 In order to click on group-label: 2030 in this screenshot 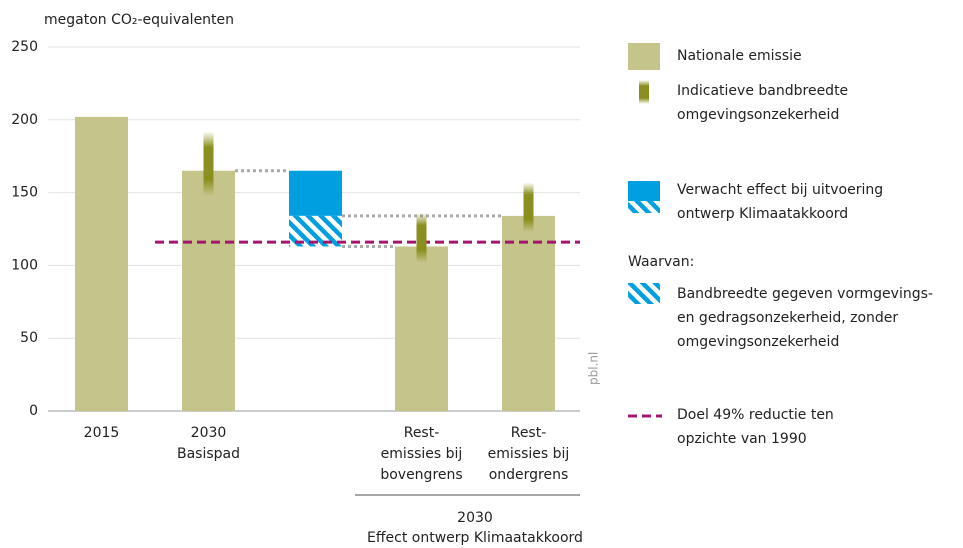, I will do `click(475, 518)`.